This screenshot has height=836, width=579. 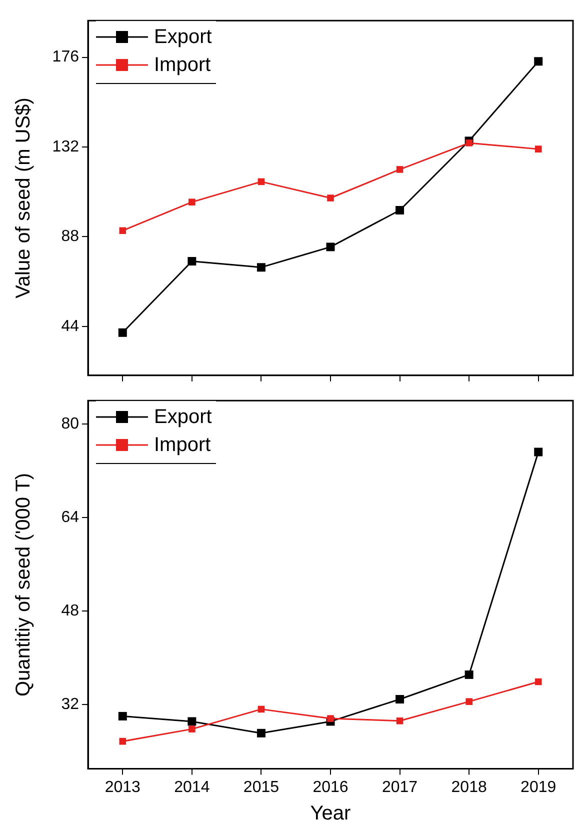 I want to click on y-tick-label: 44, so click(x=70, y=326).